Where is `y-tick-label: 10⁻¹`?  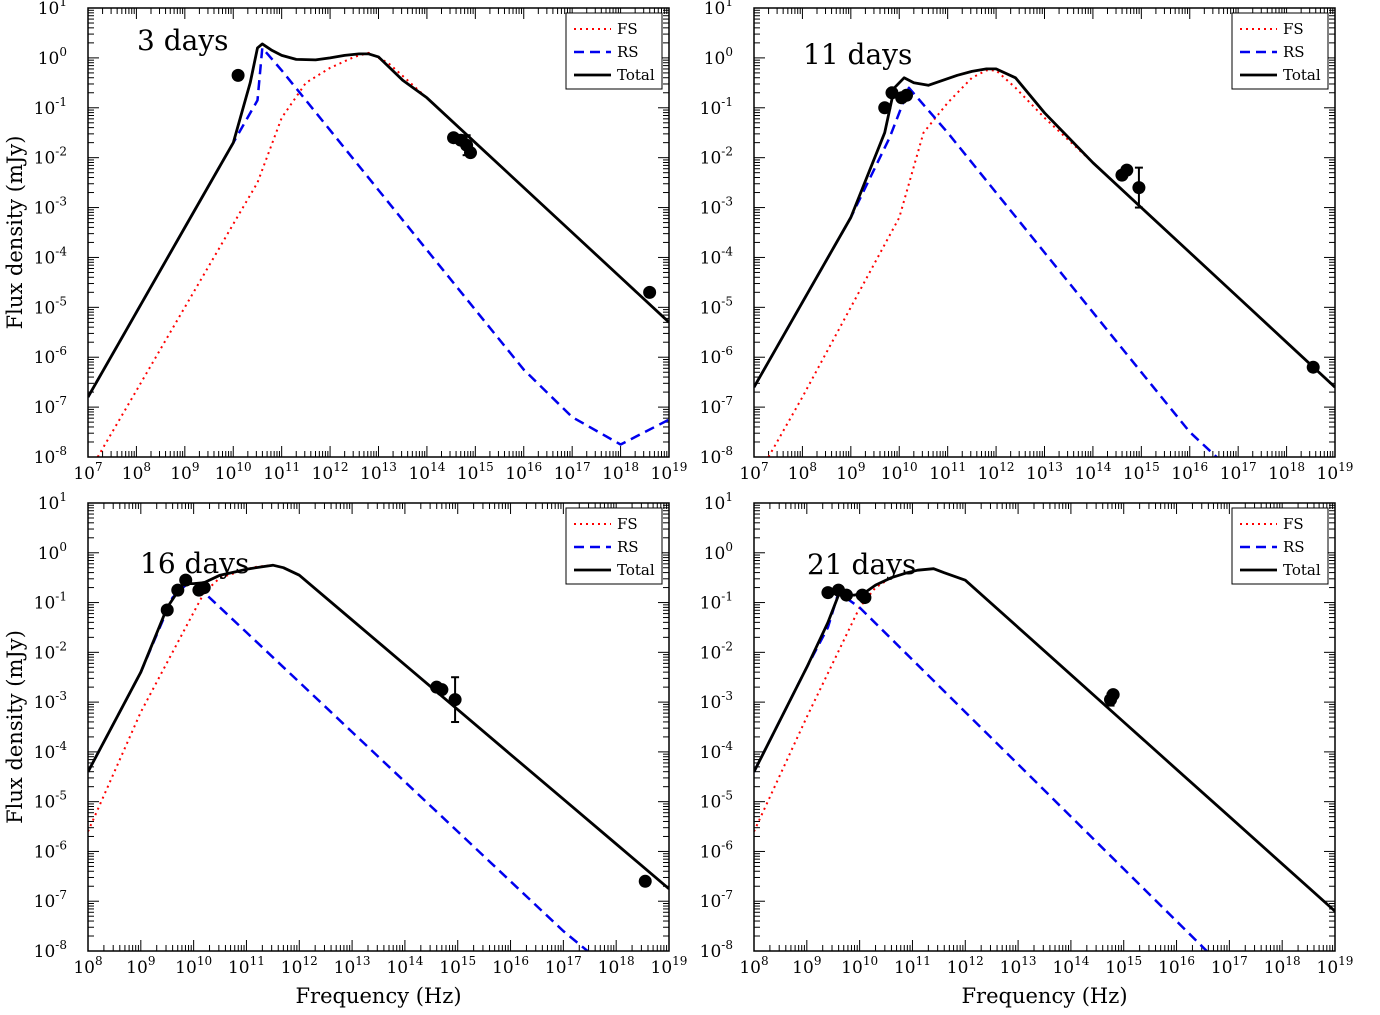
y-tick-label: 10⁻¹ is located at coordinates (716, 107).